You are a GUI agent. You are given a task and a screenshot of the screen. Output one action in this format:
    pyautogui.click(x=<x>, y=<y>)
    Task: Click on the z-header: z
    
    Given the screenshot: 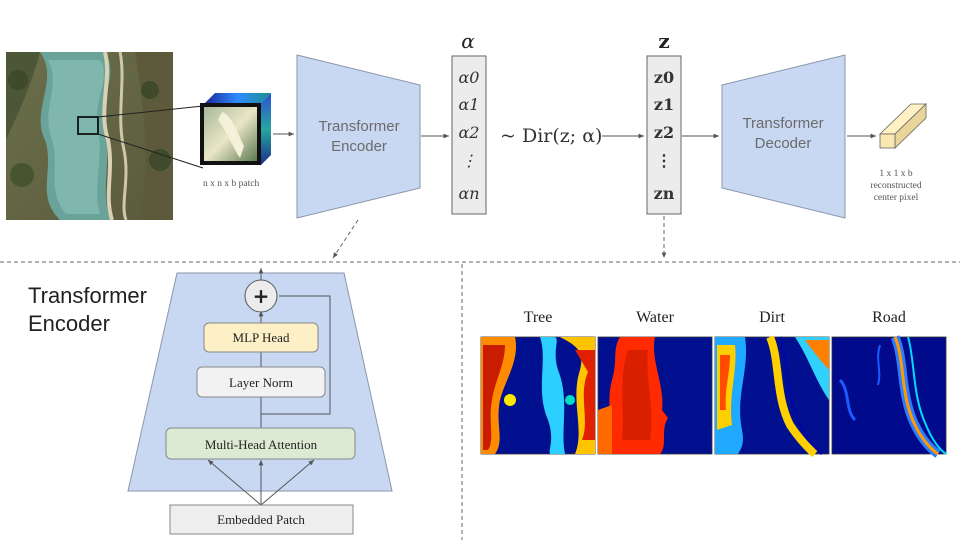 What is the action you would take?
    pyautogui.click(x=663, y=41)
    